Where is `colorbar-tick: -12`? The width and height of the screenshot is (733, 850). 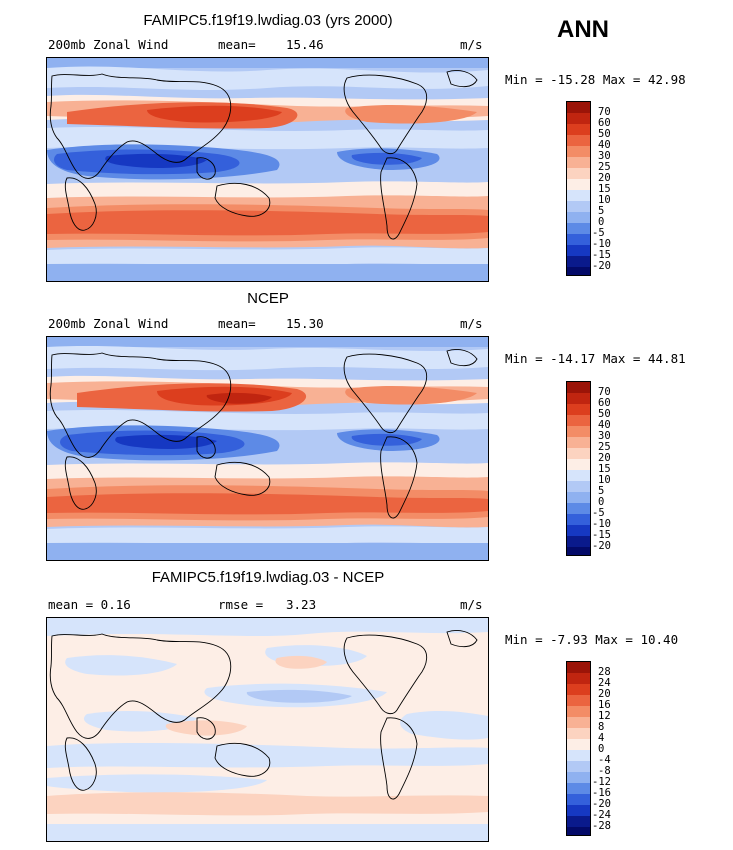
colorbar-tick: -12 is located at coordinates (601, 782).